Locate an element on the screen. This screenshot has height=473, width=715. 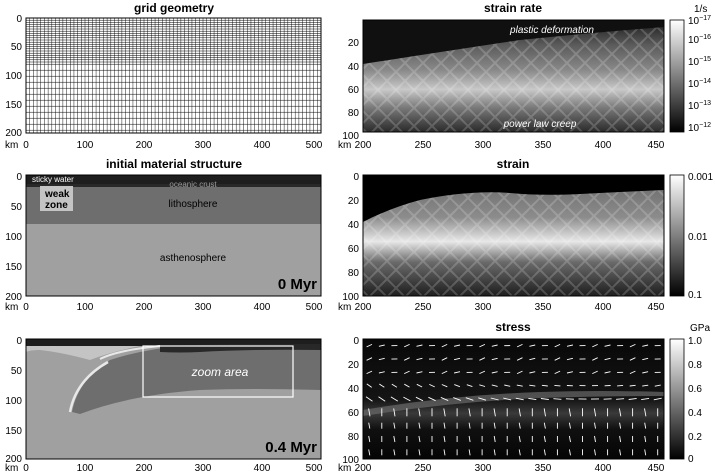
strain-rate-y-tick: 20 is located at coordinates (354, 43).